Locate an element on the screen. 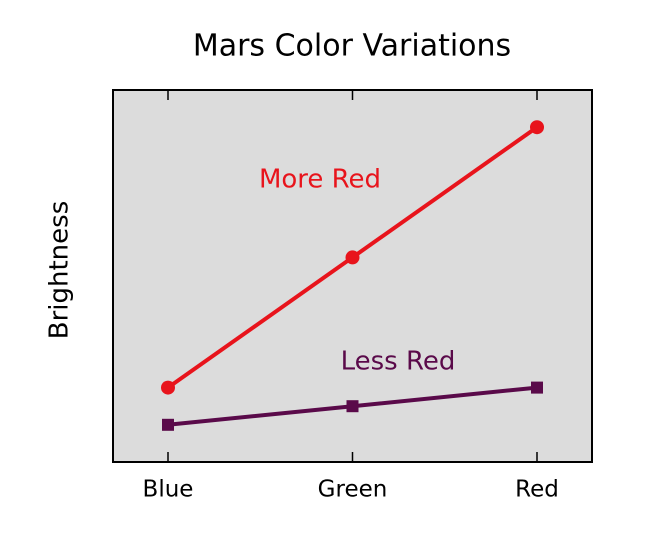 Image resolution: width=672 pixels, height=536 pixels. series-label: More Red is located at coordinates (320, 180).